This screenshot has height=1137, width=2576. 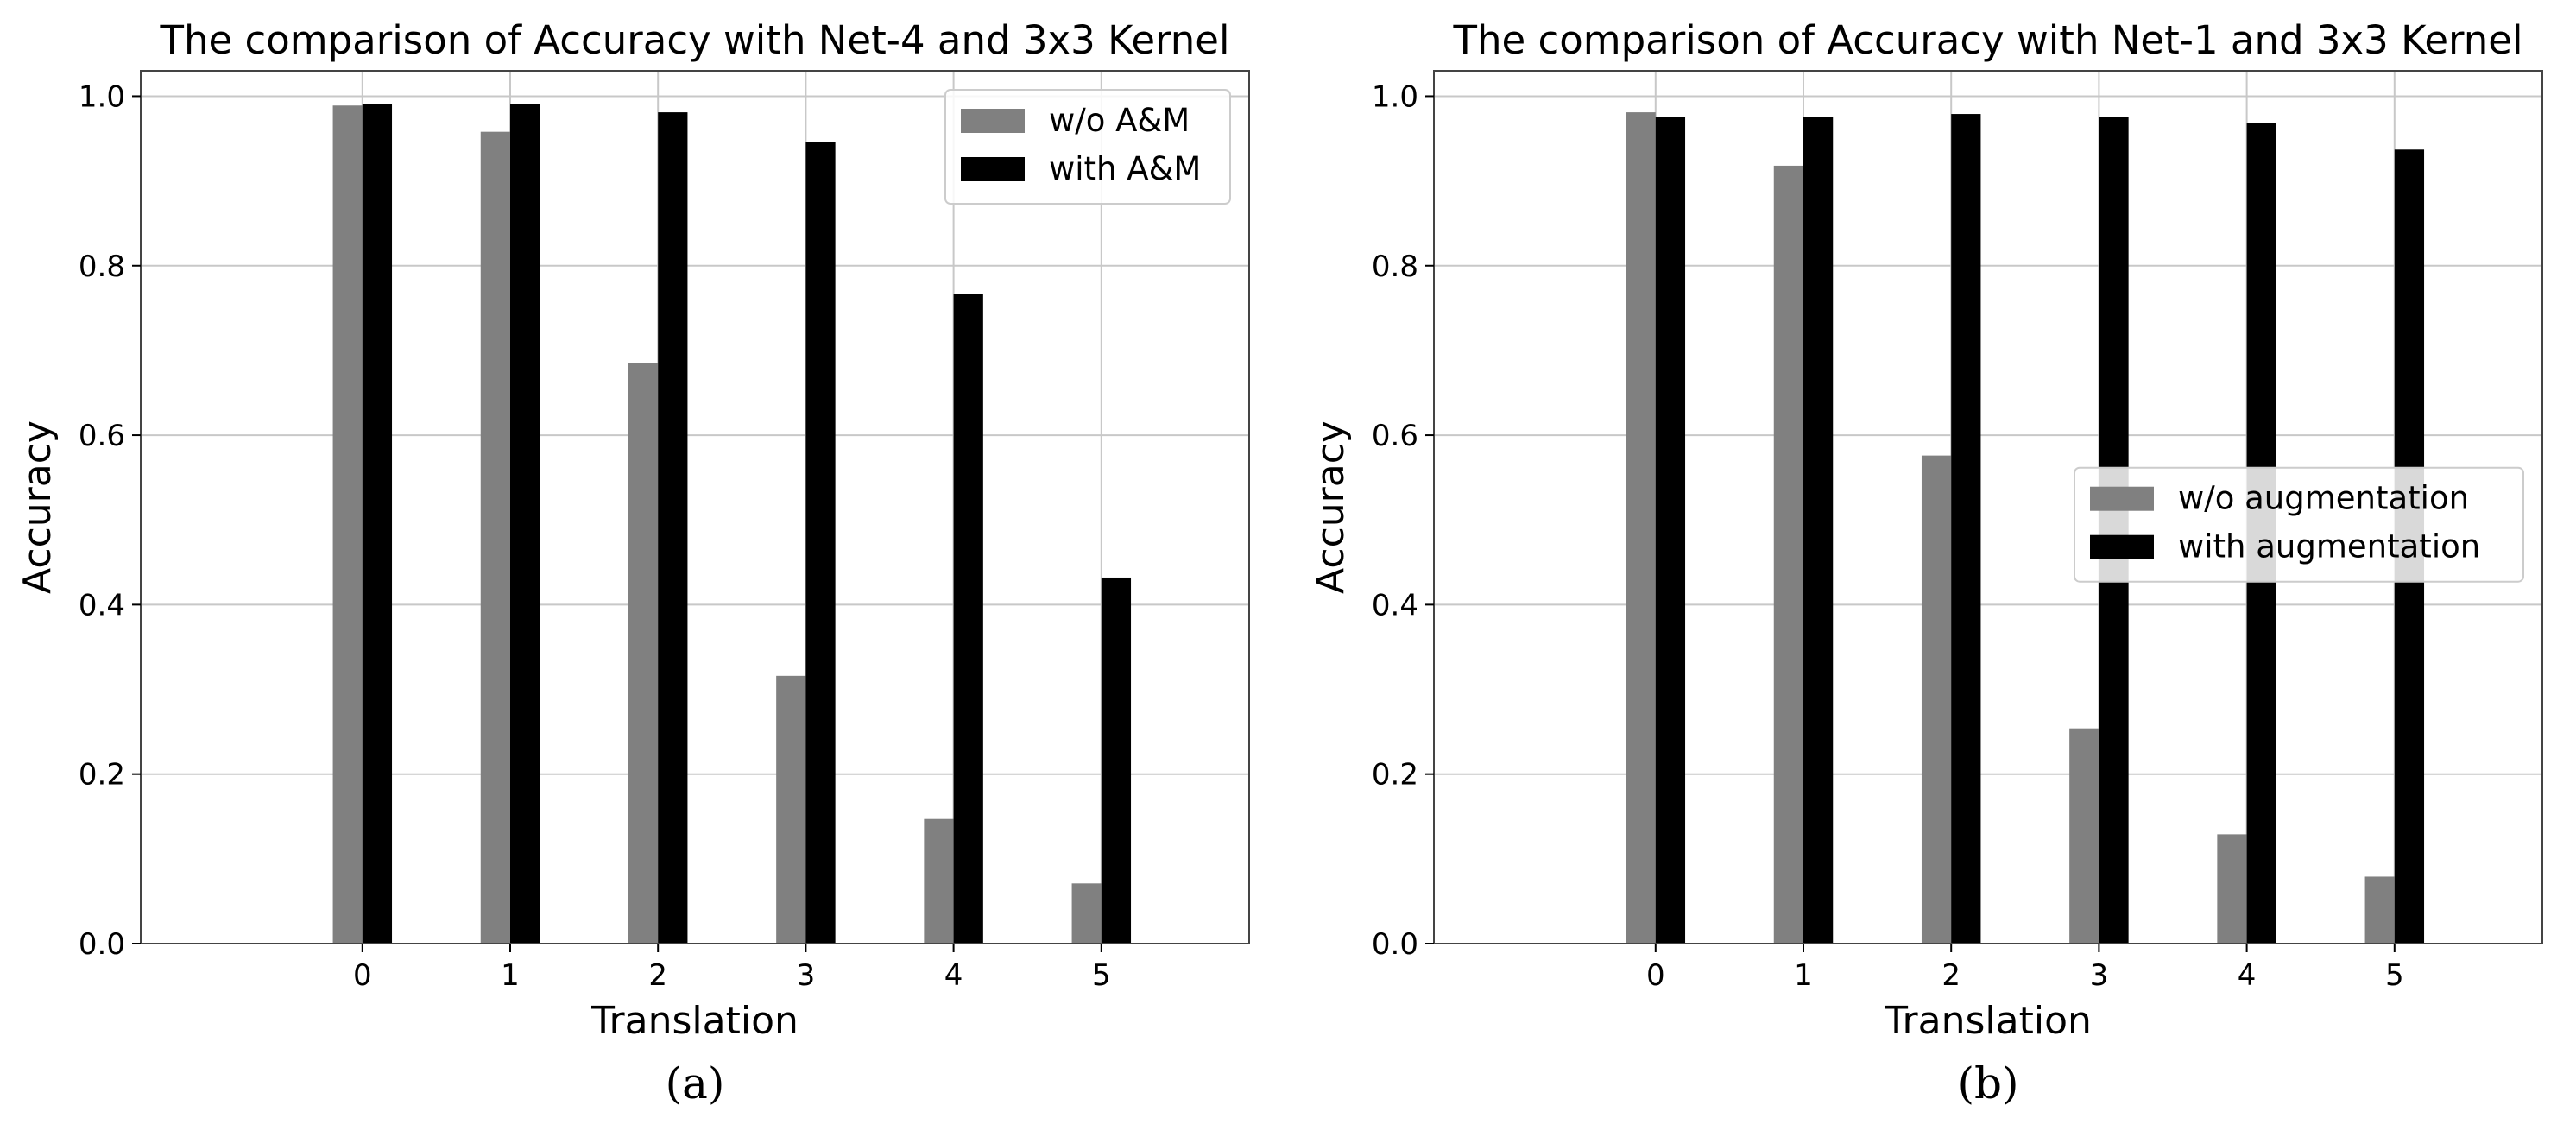 What do you see at coordinates (1987, 1084) in the screenshot?
I see `caption-b: (b)` at bounding box center [1987, 1084].